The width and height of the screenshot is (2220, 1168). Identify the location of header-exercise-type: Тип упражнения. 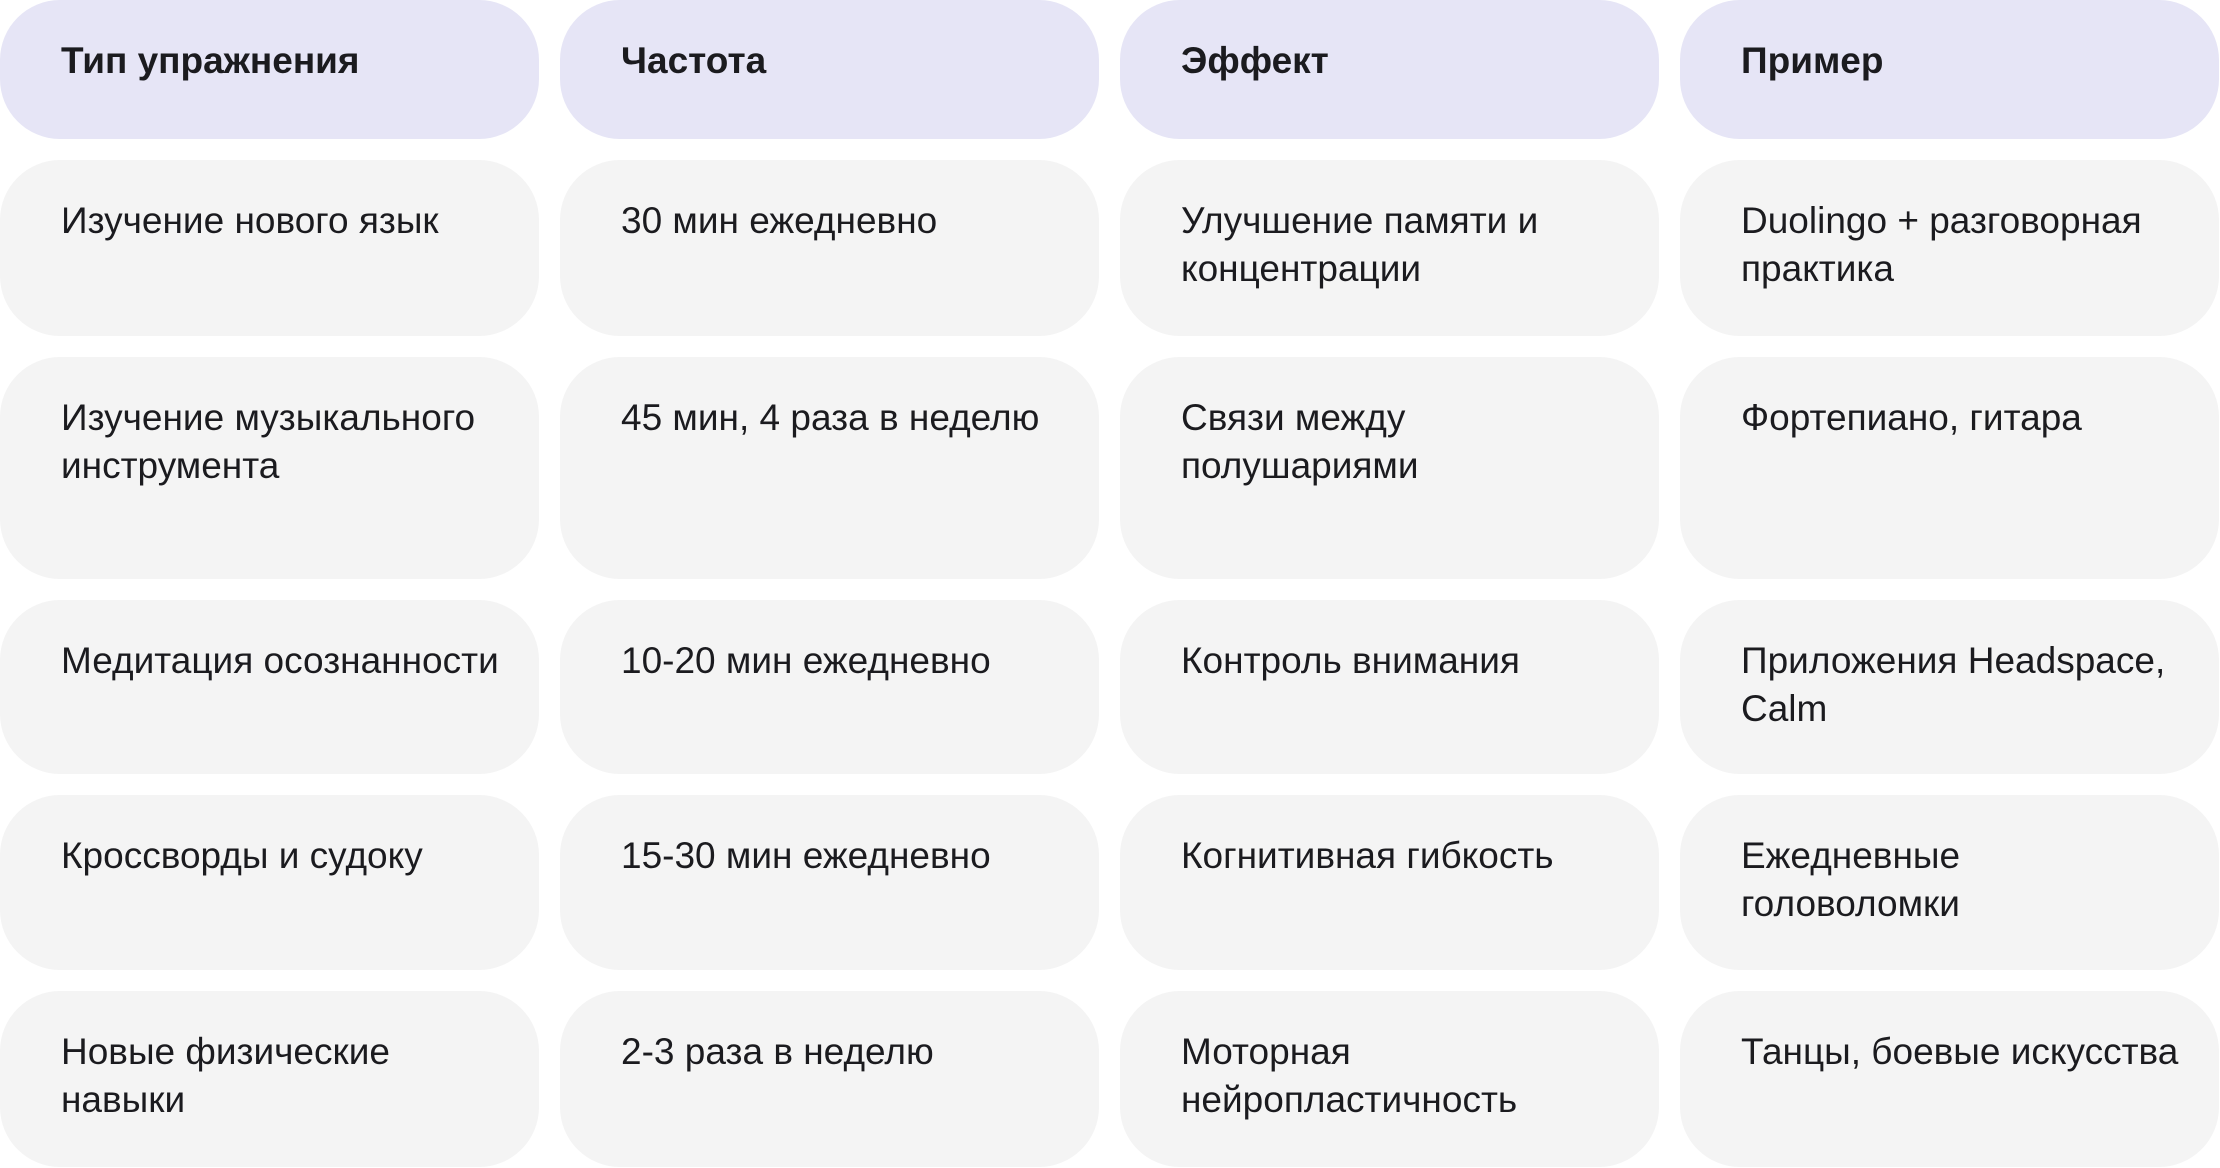
(269, 69).